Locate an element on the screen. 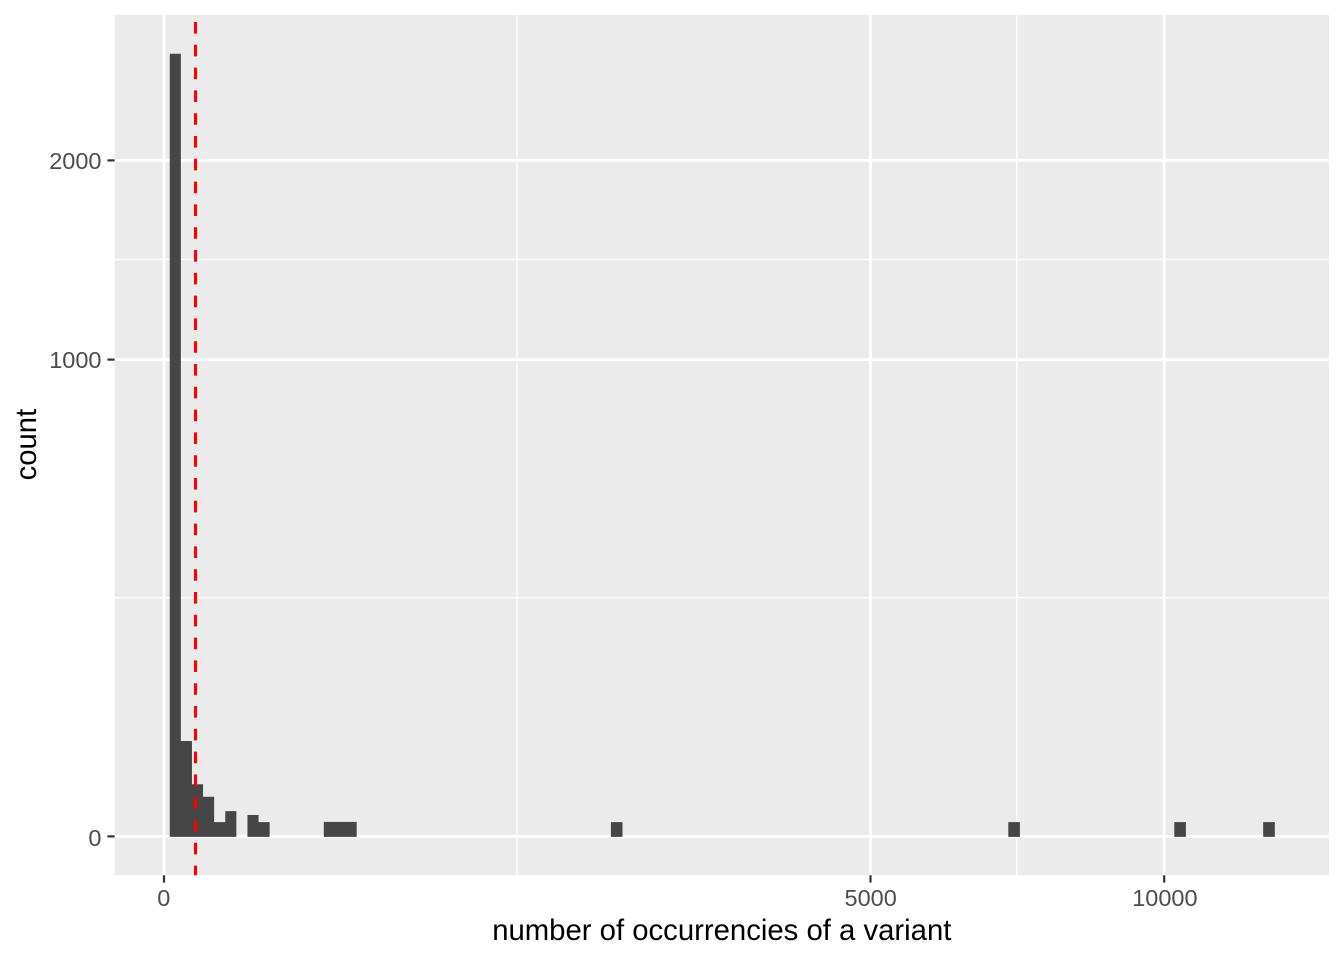 This screenshot has height=960, width=1344. svg-text:number of occurrencies of a va: number of occurrencies of a variant is located at coordinates (721, 930).